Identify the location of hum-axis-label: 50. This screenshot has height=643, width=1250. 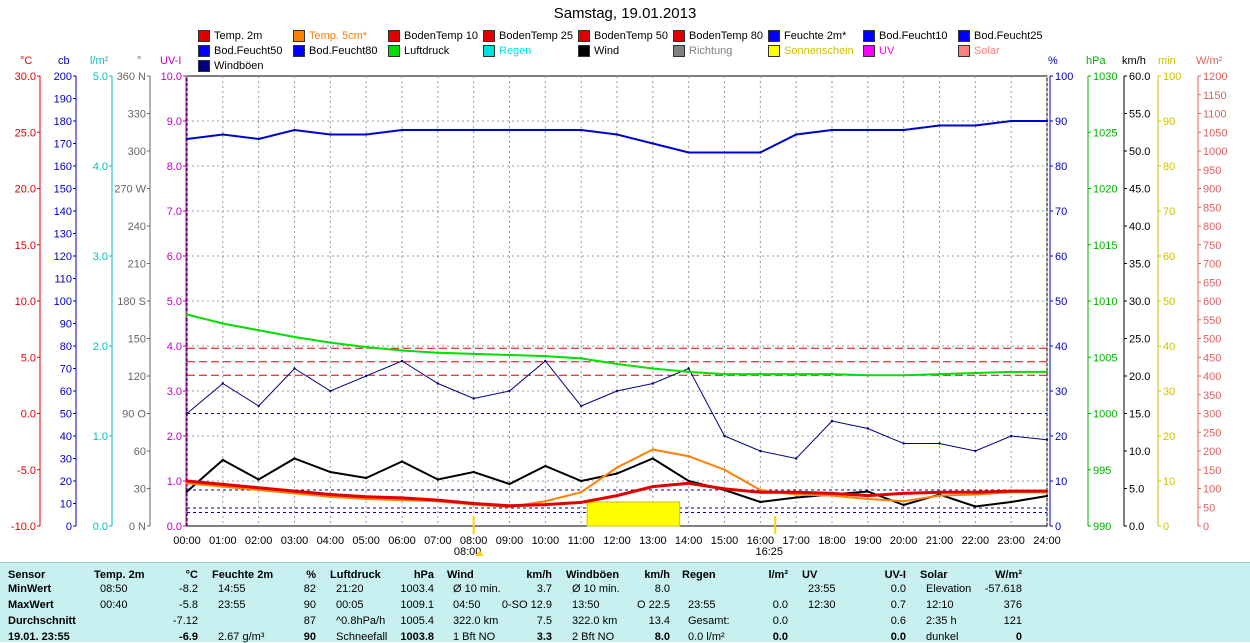
(1061, 302).